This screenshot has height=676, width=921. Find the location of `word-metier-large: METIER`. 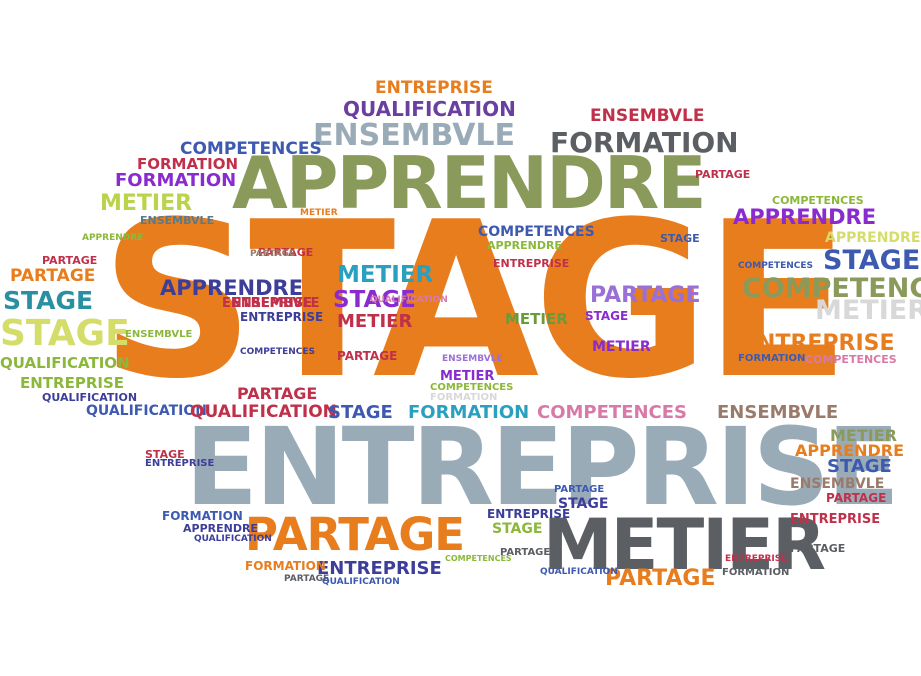

word-metier-large: METIER is located at coordinates (684, 545).